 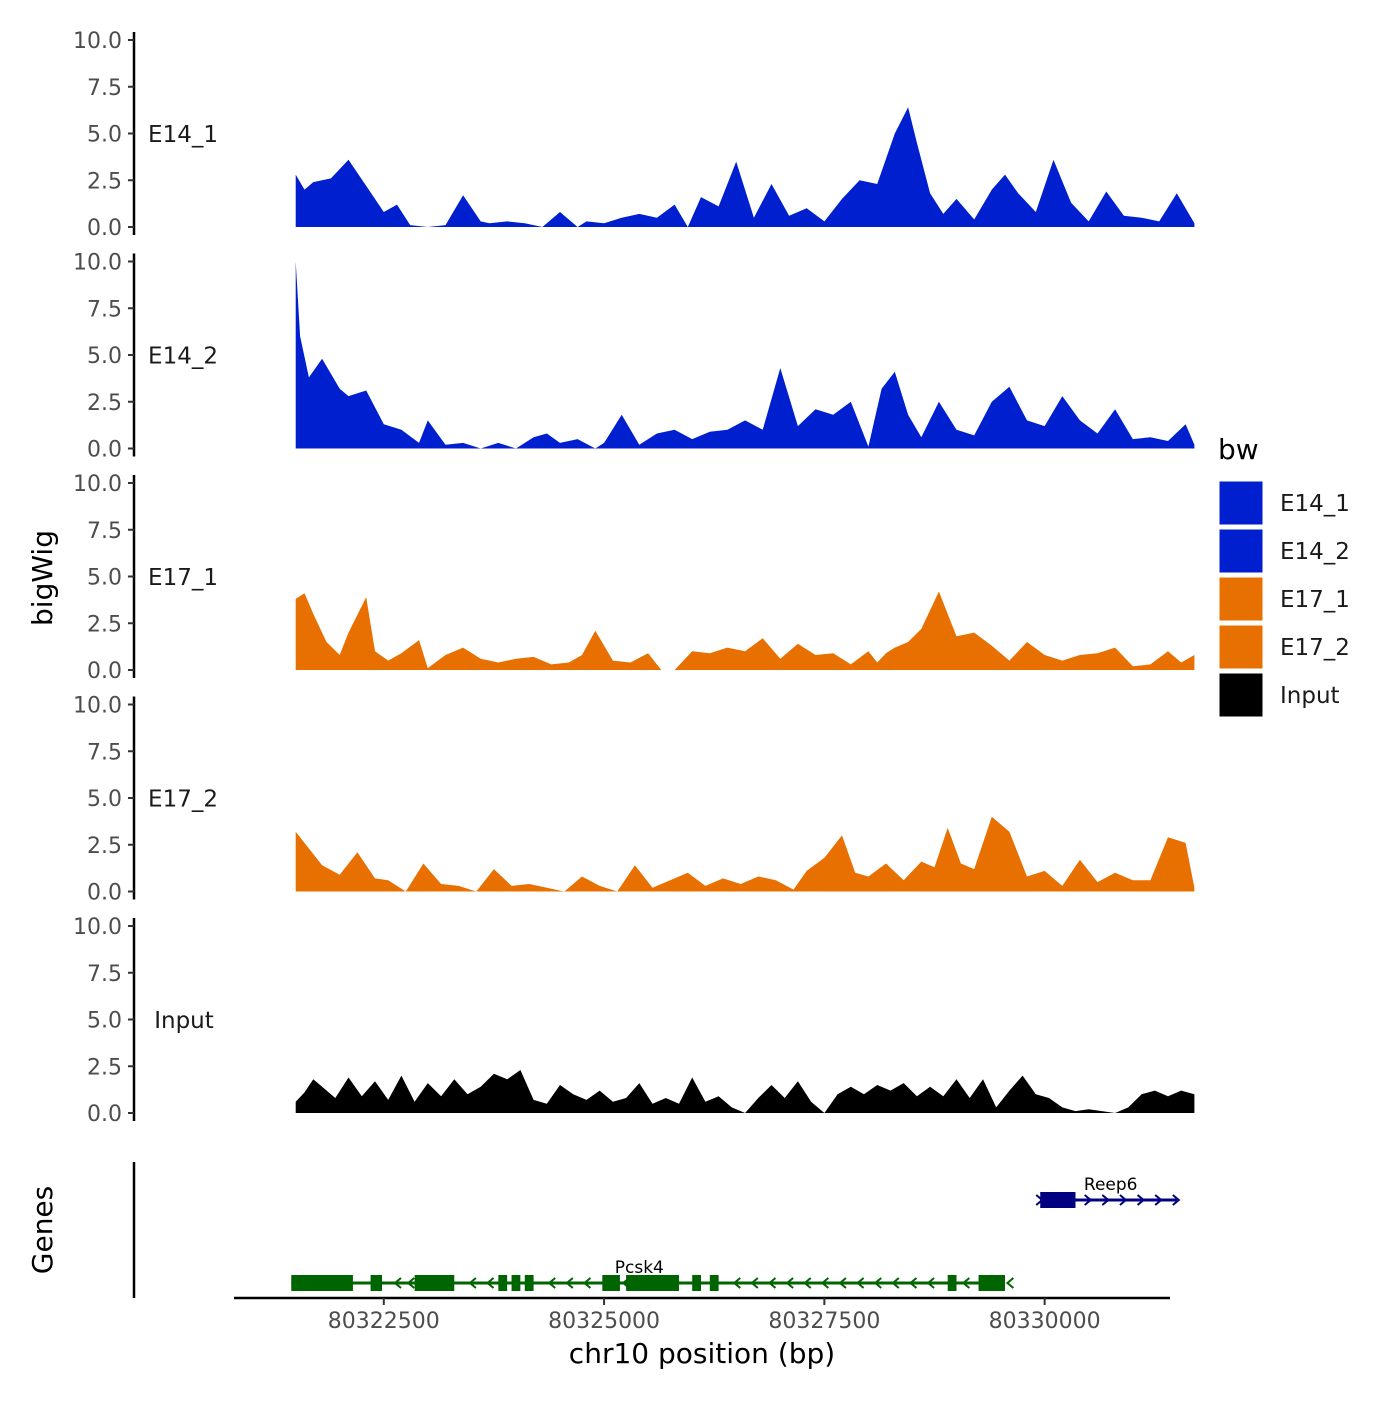 I want to click on track-E14_2: 0.0 2.5 5.0 7.5 10.0 E14_2, so click(x=634, y=357).